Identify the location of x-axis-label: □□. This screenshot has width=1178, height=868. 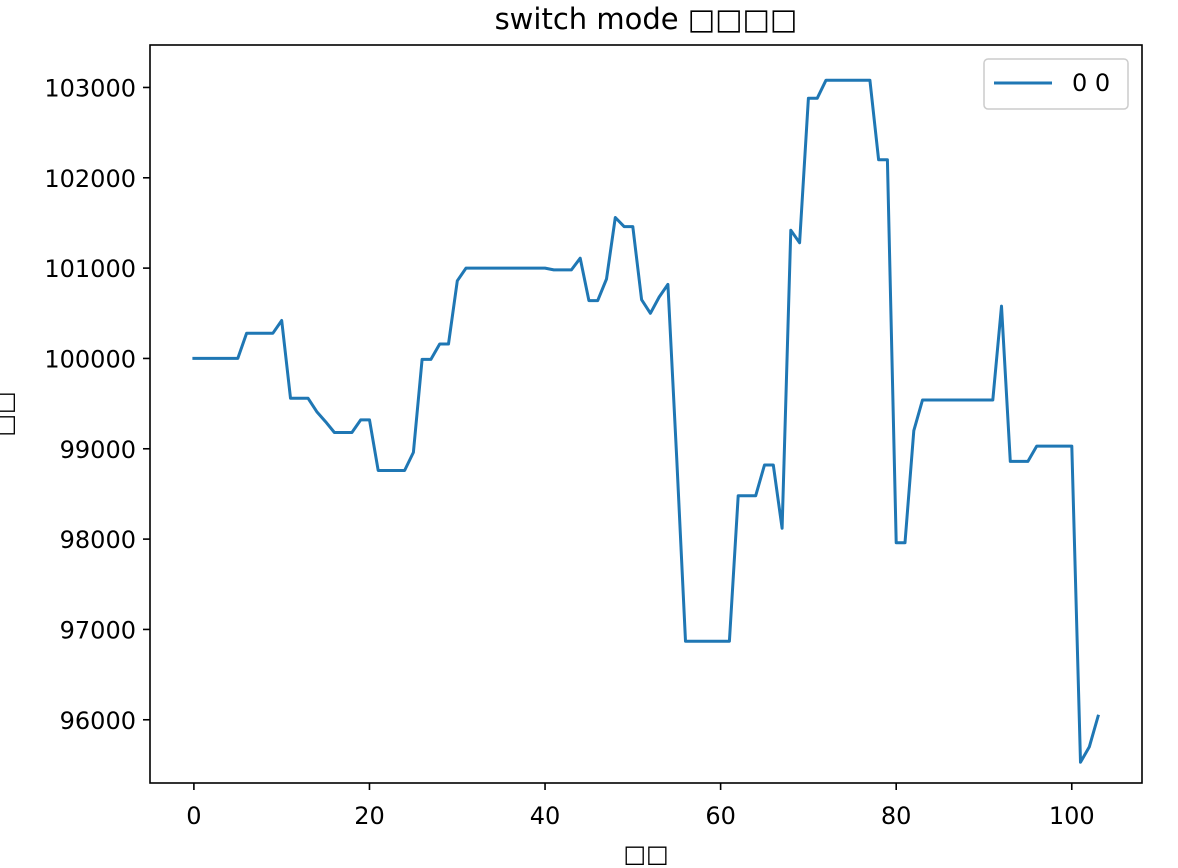
(645, 854).